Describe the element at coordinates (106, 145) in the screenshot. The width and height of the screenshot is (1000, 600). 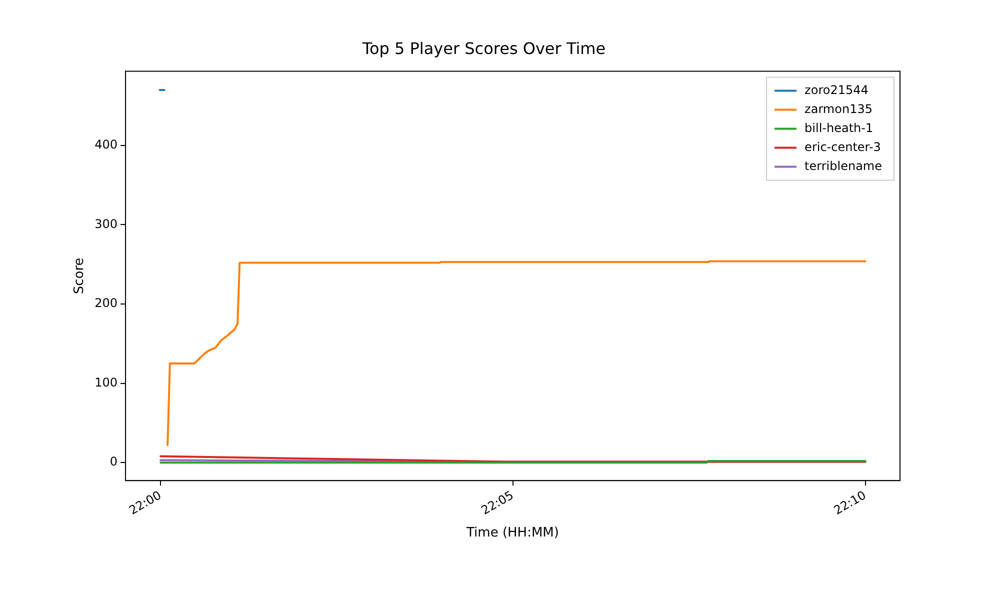
I see `y-tick-label: 400` at that location.